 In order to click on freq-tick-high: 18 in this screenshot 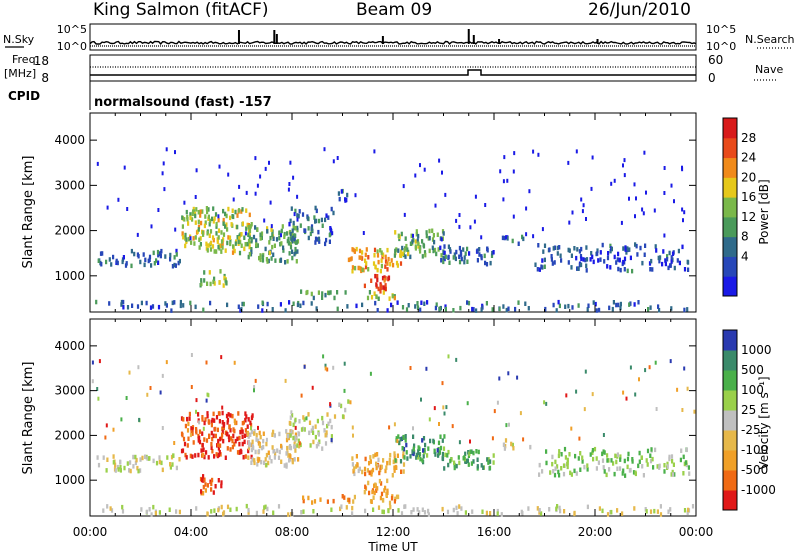, I will do `click(41, 61)`.